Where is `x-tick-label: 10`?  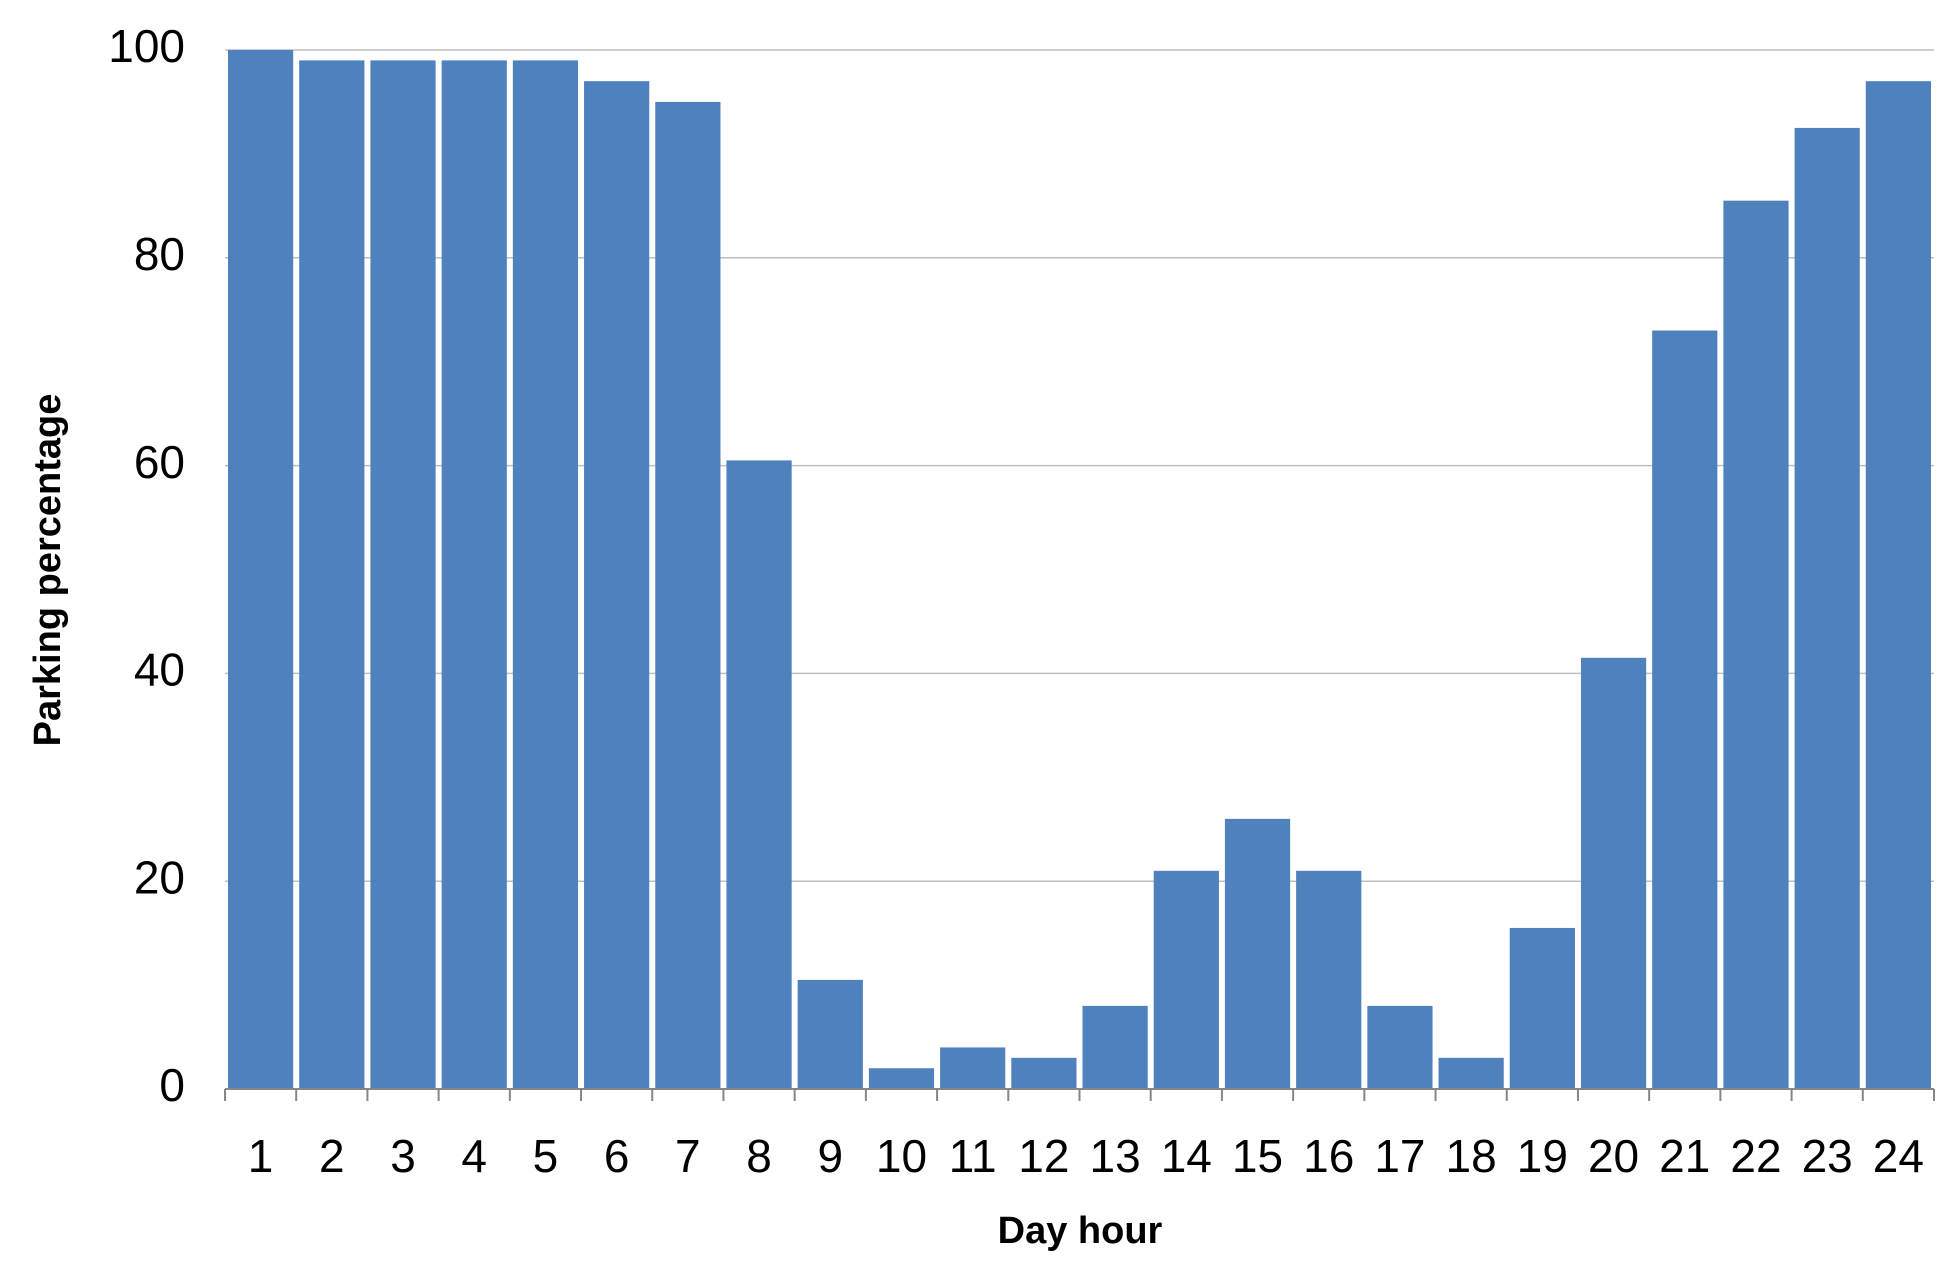 x-tick-label: 10 is located at coordinates (901, 1156).